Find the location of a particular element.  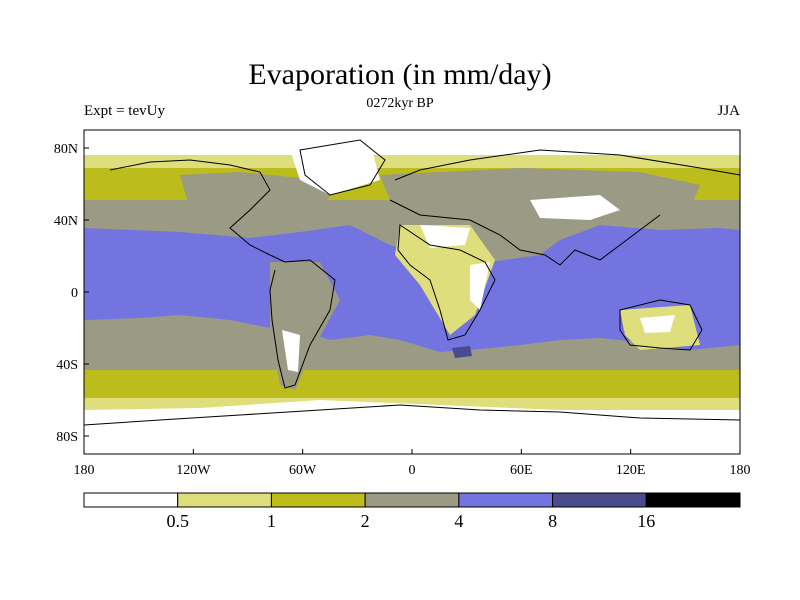

eurasia-north-coast is located at coordinates (567, 165).